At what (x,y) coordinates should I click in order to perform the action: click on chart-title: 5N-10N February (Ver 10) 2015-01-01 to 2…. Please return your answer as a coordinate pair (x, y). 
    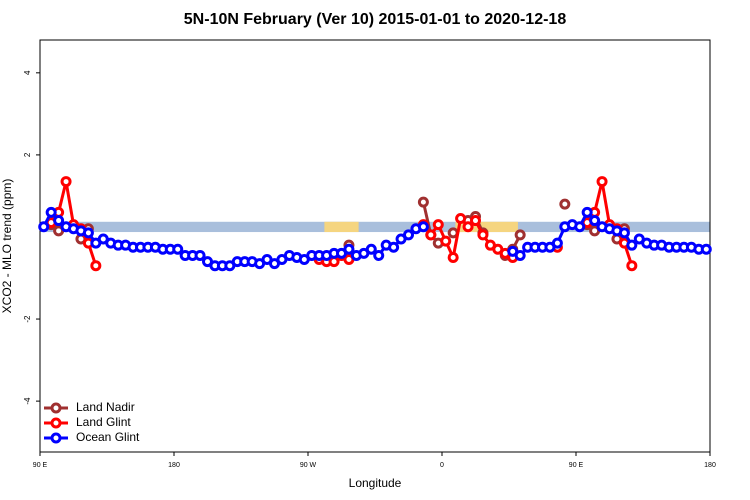
    Looking at the image, I should click on (375, 19).